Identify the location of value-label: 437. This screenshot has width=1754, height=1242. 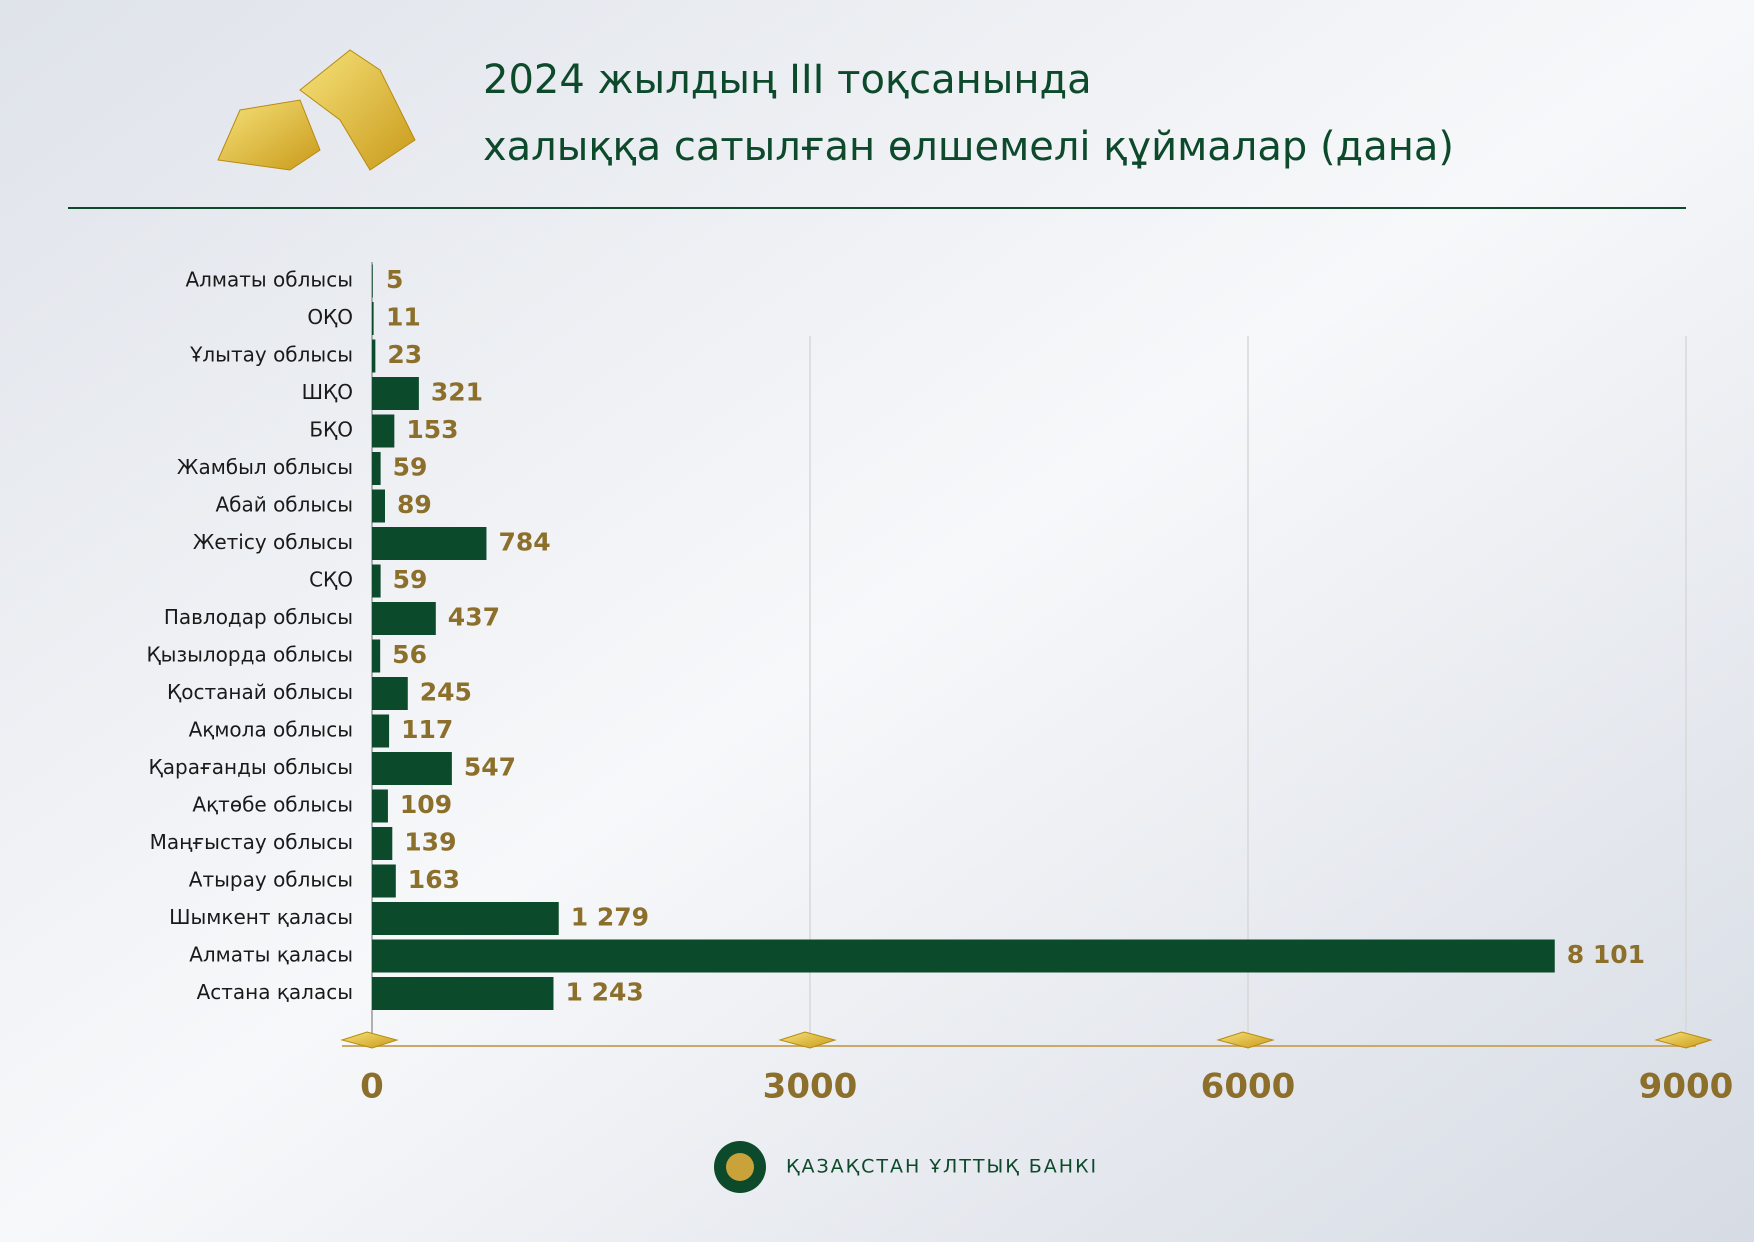
(474, 617).